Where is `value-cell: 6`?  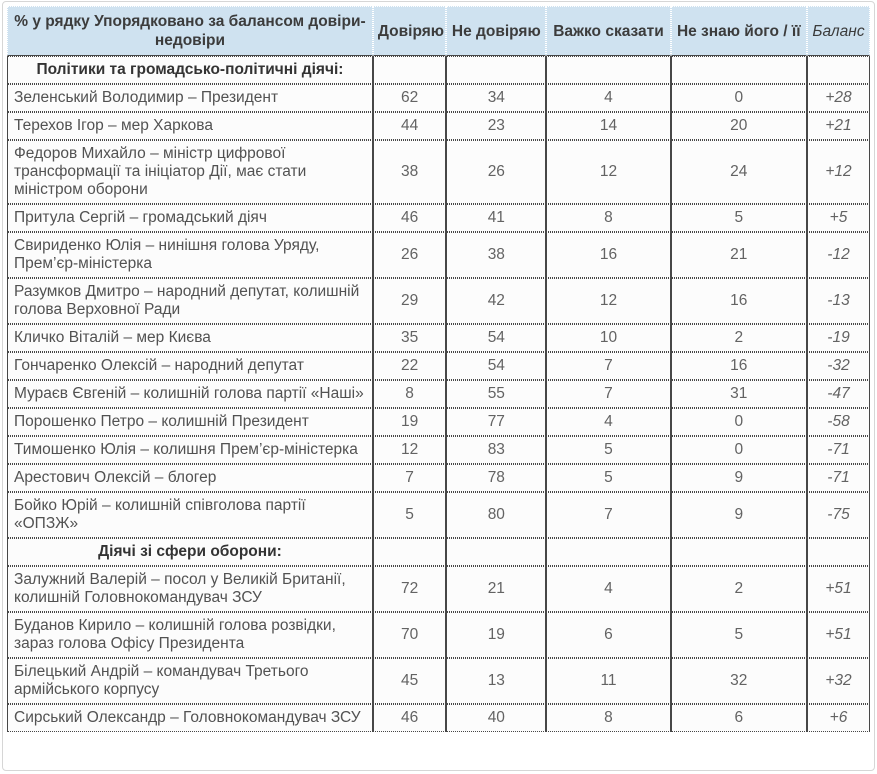
value-cell: 6 is located at coordinates (738, 718).